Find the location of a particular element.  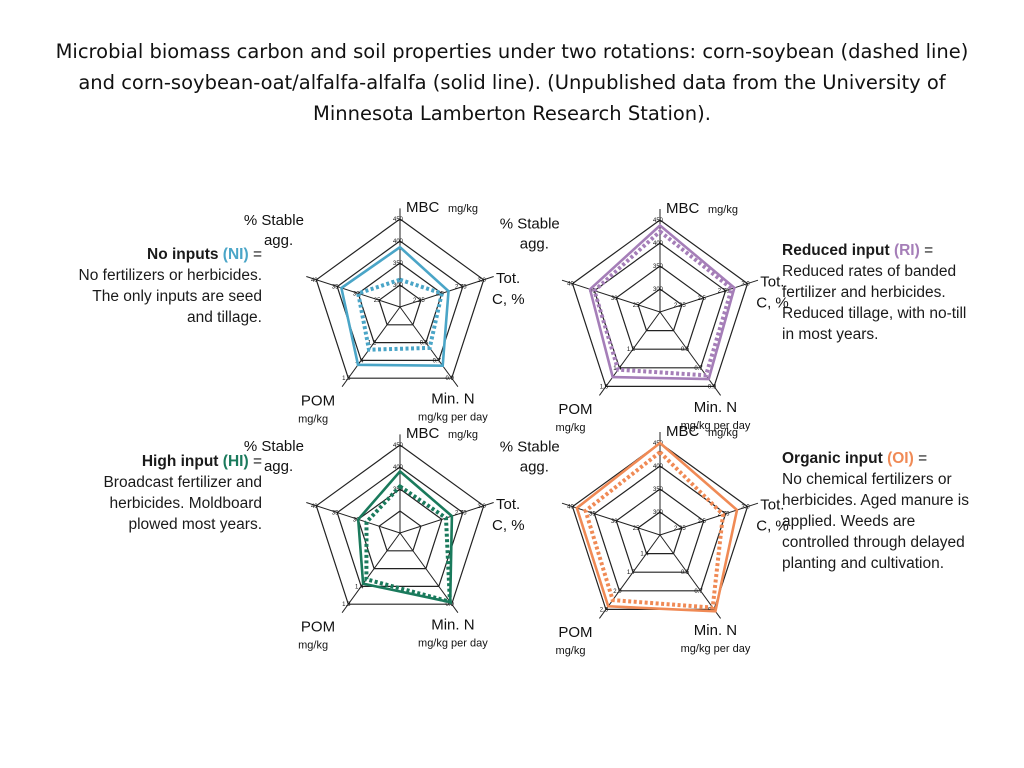

tick-label: 30 is located at coordinates (614, 299).